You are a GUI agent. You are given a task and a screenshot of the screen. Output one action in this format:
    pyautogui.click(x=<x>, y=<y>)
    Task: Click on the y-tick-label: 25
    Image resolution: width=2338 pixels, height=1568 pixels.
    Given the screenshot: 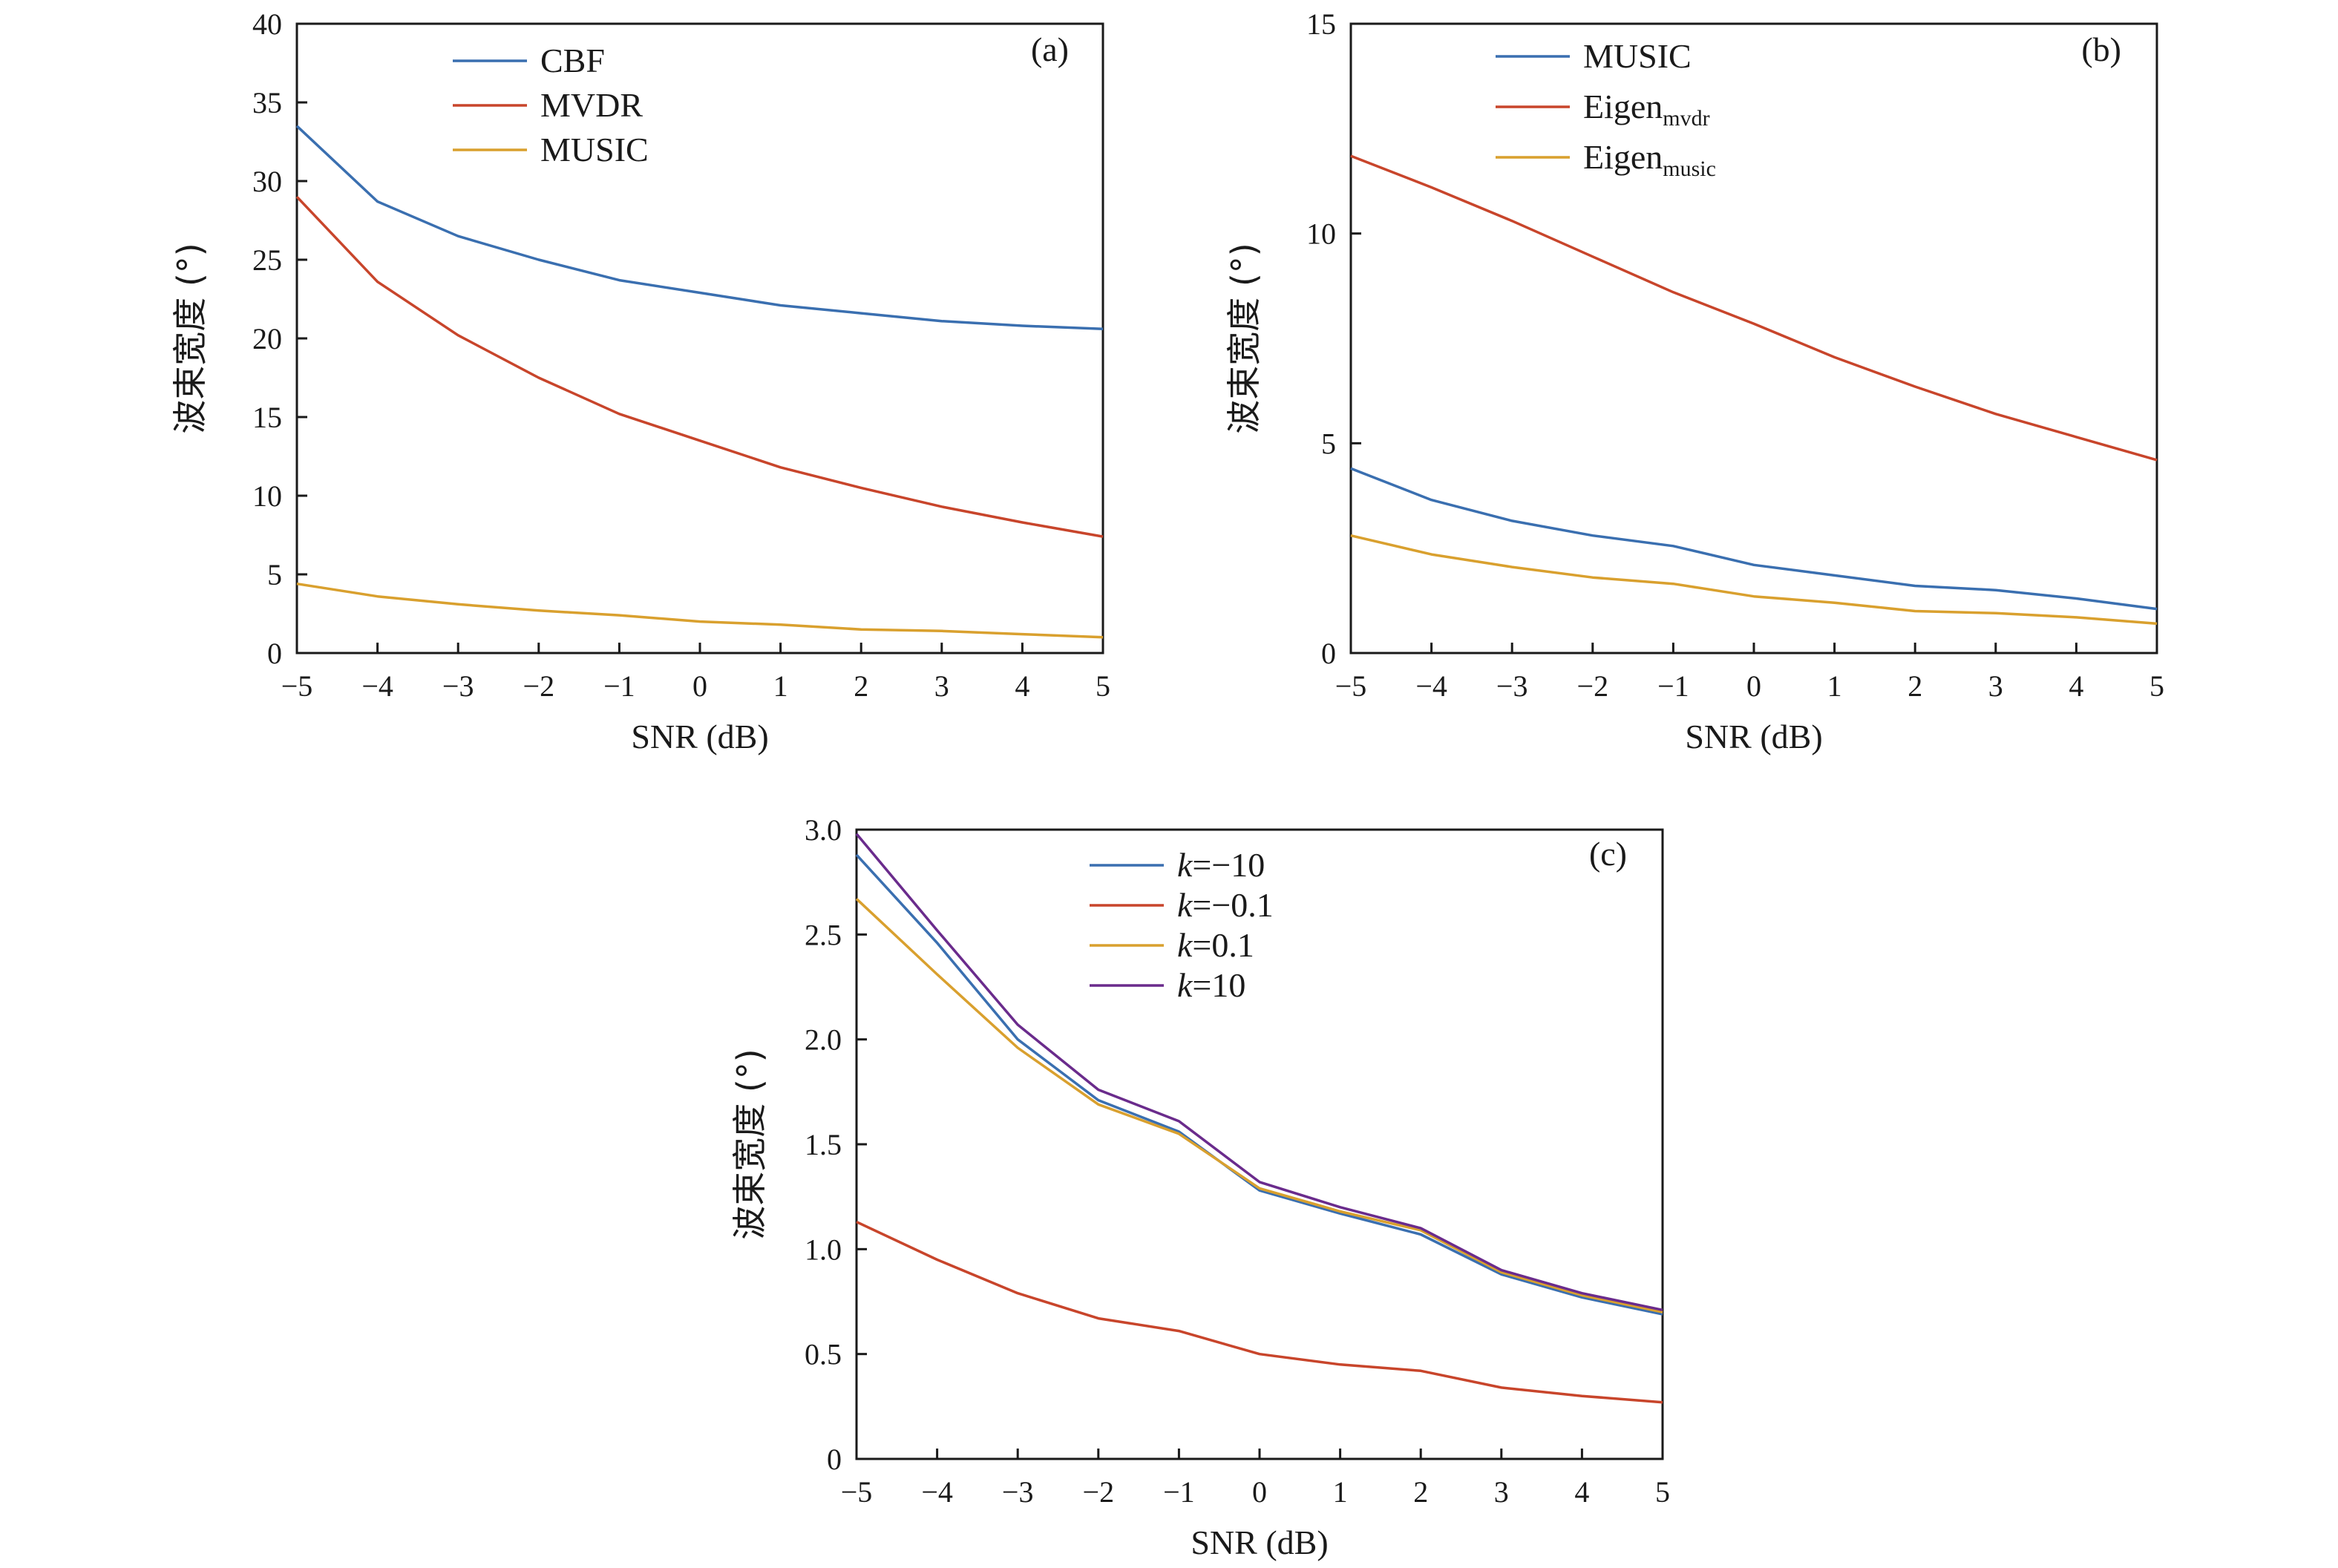 What is the action you would take?
    pyautogui.click(x=267, y=260)
    